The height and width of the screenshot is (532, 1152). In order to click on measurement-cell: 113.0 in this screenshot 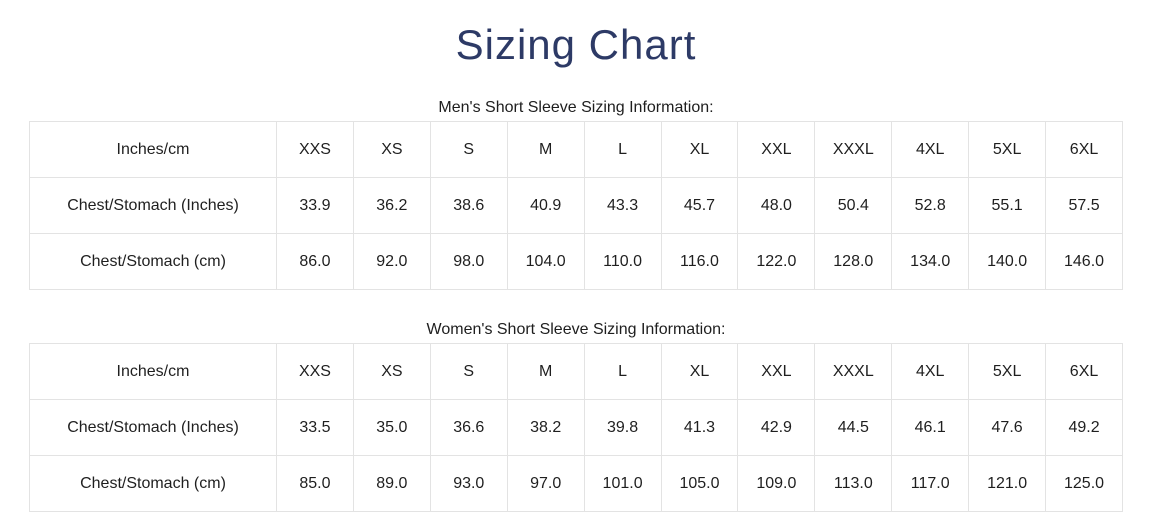, I will do `click(853, 483)`.